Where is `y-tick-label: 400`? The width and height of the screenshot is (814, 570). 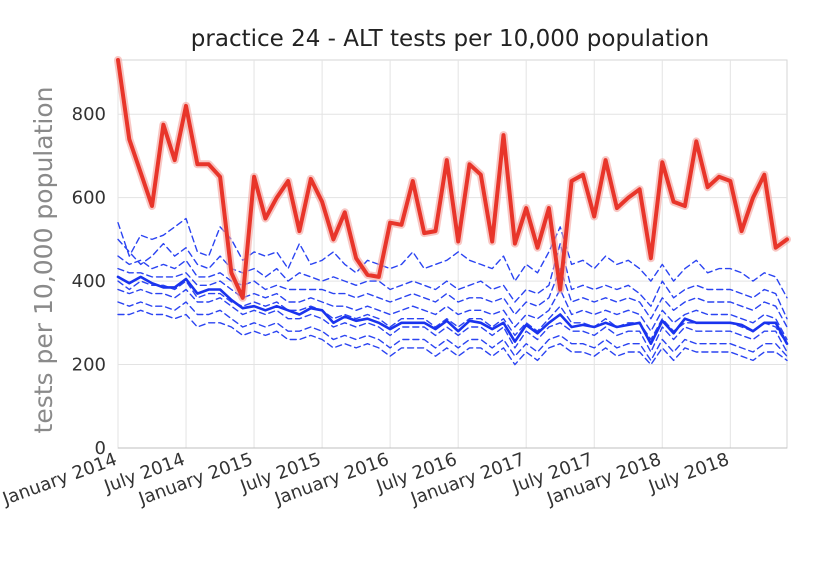
y-tick-label: 400 is located at coordinates (89, 281).